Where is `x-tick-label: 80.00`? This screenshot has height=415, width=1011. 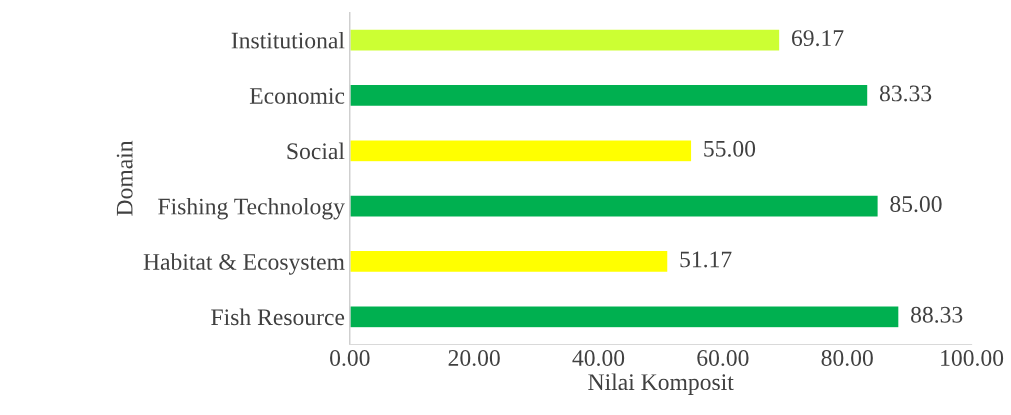 x-tick-label: 80.00 is located at coordinates (847, 358).